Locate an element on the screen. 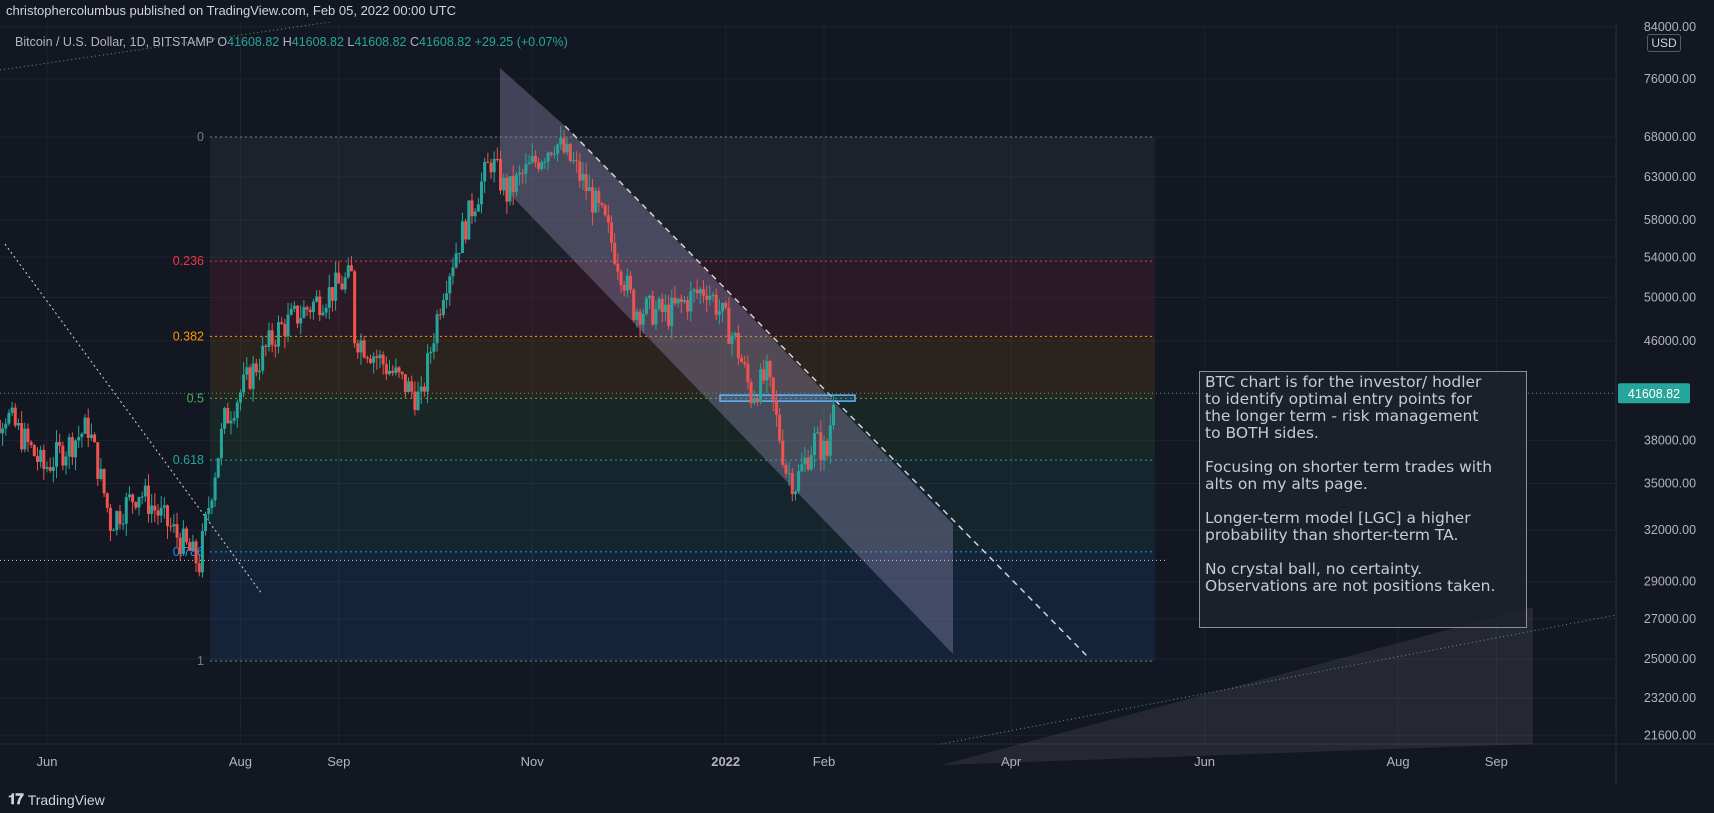  y-tick-label: 54000.00 is located at coordinates (1670, 257).